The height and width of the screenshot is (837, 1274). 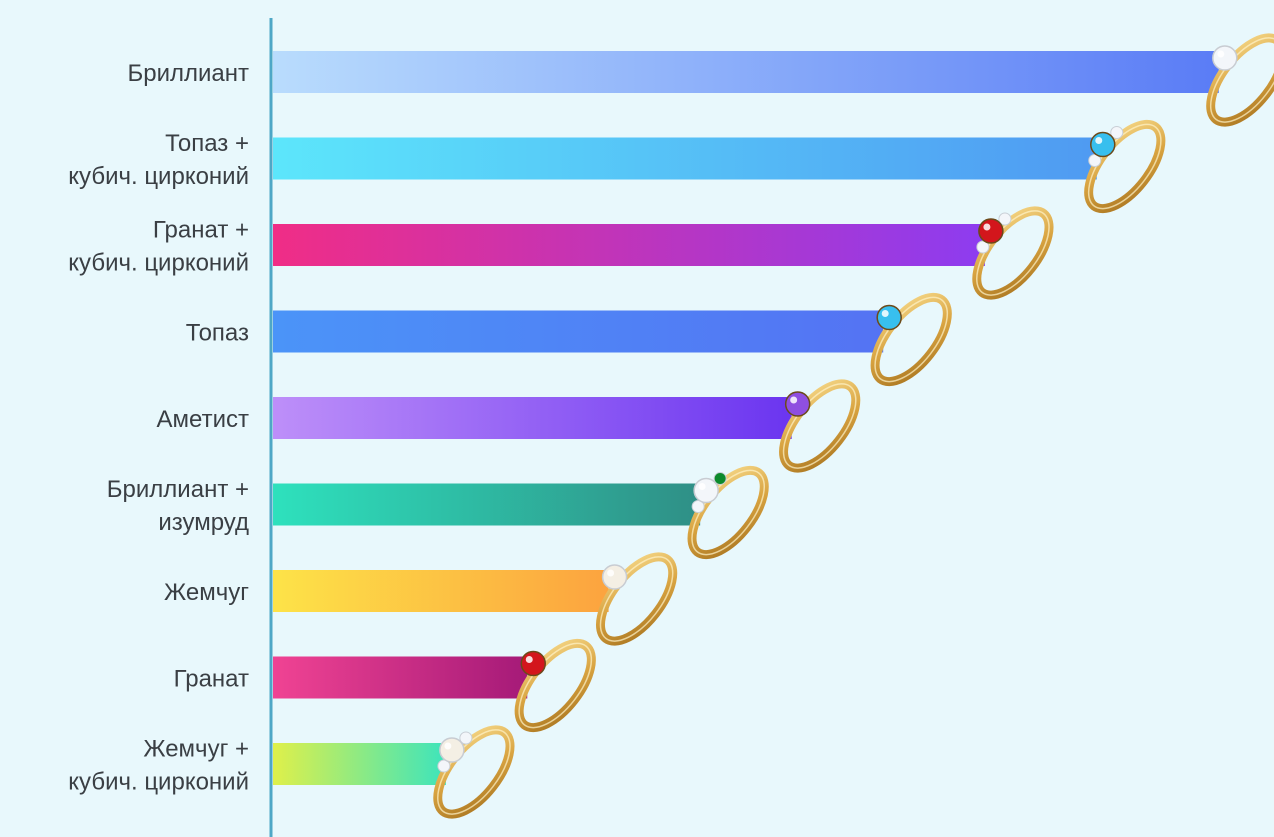 What do you see at coordinates (158, 766) in the screenshot?
I see `category-label: Жемчуг + кубич. цирконий` at bounding box center [158, 766].